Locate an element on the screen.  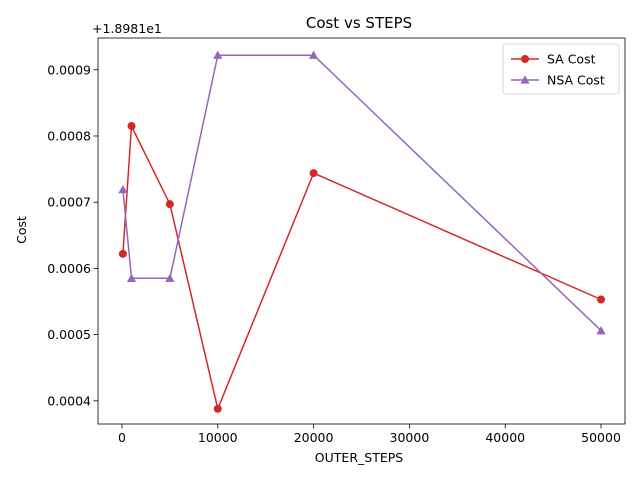
x-tick-label-3: 30000 is located at coordinates (410, 437).